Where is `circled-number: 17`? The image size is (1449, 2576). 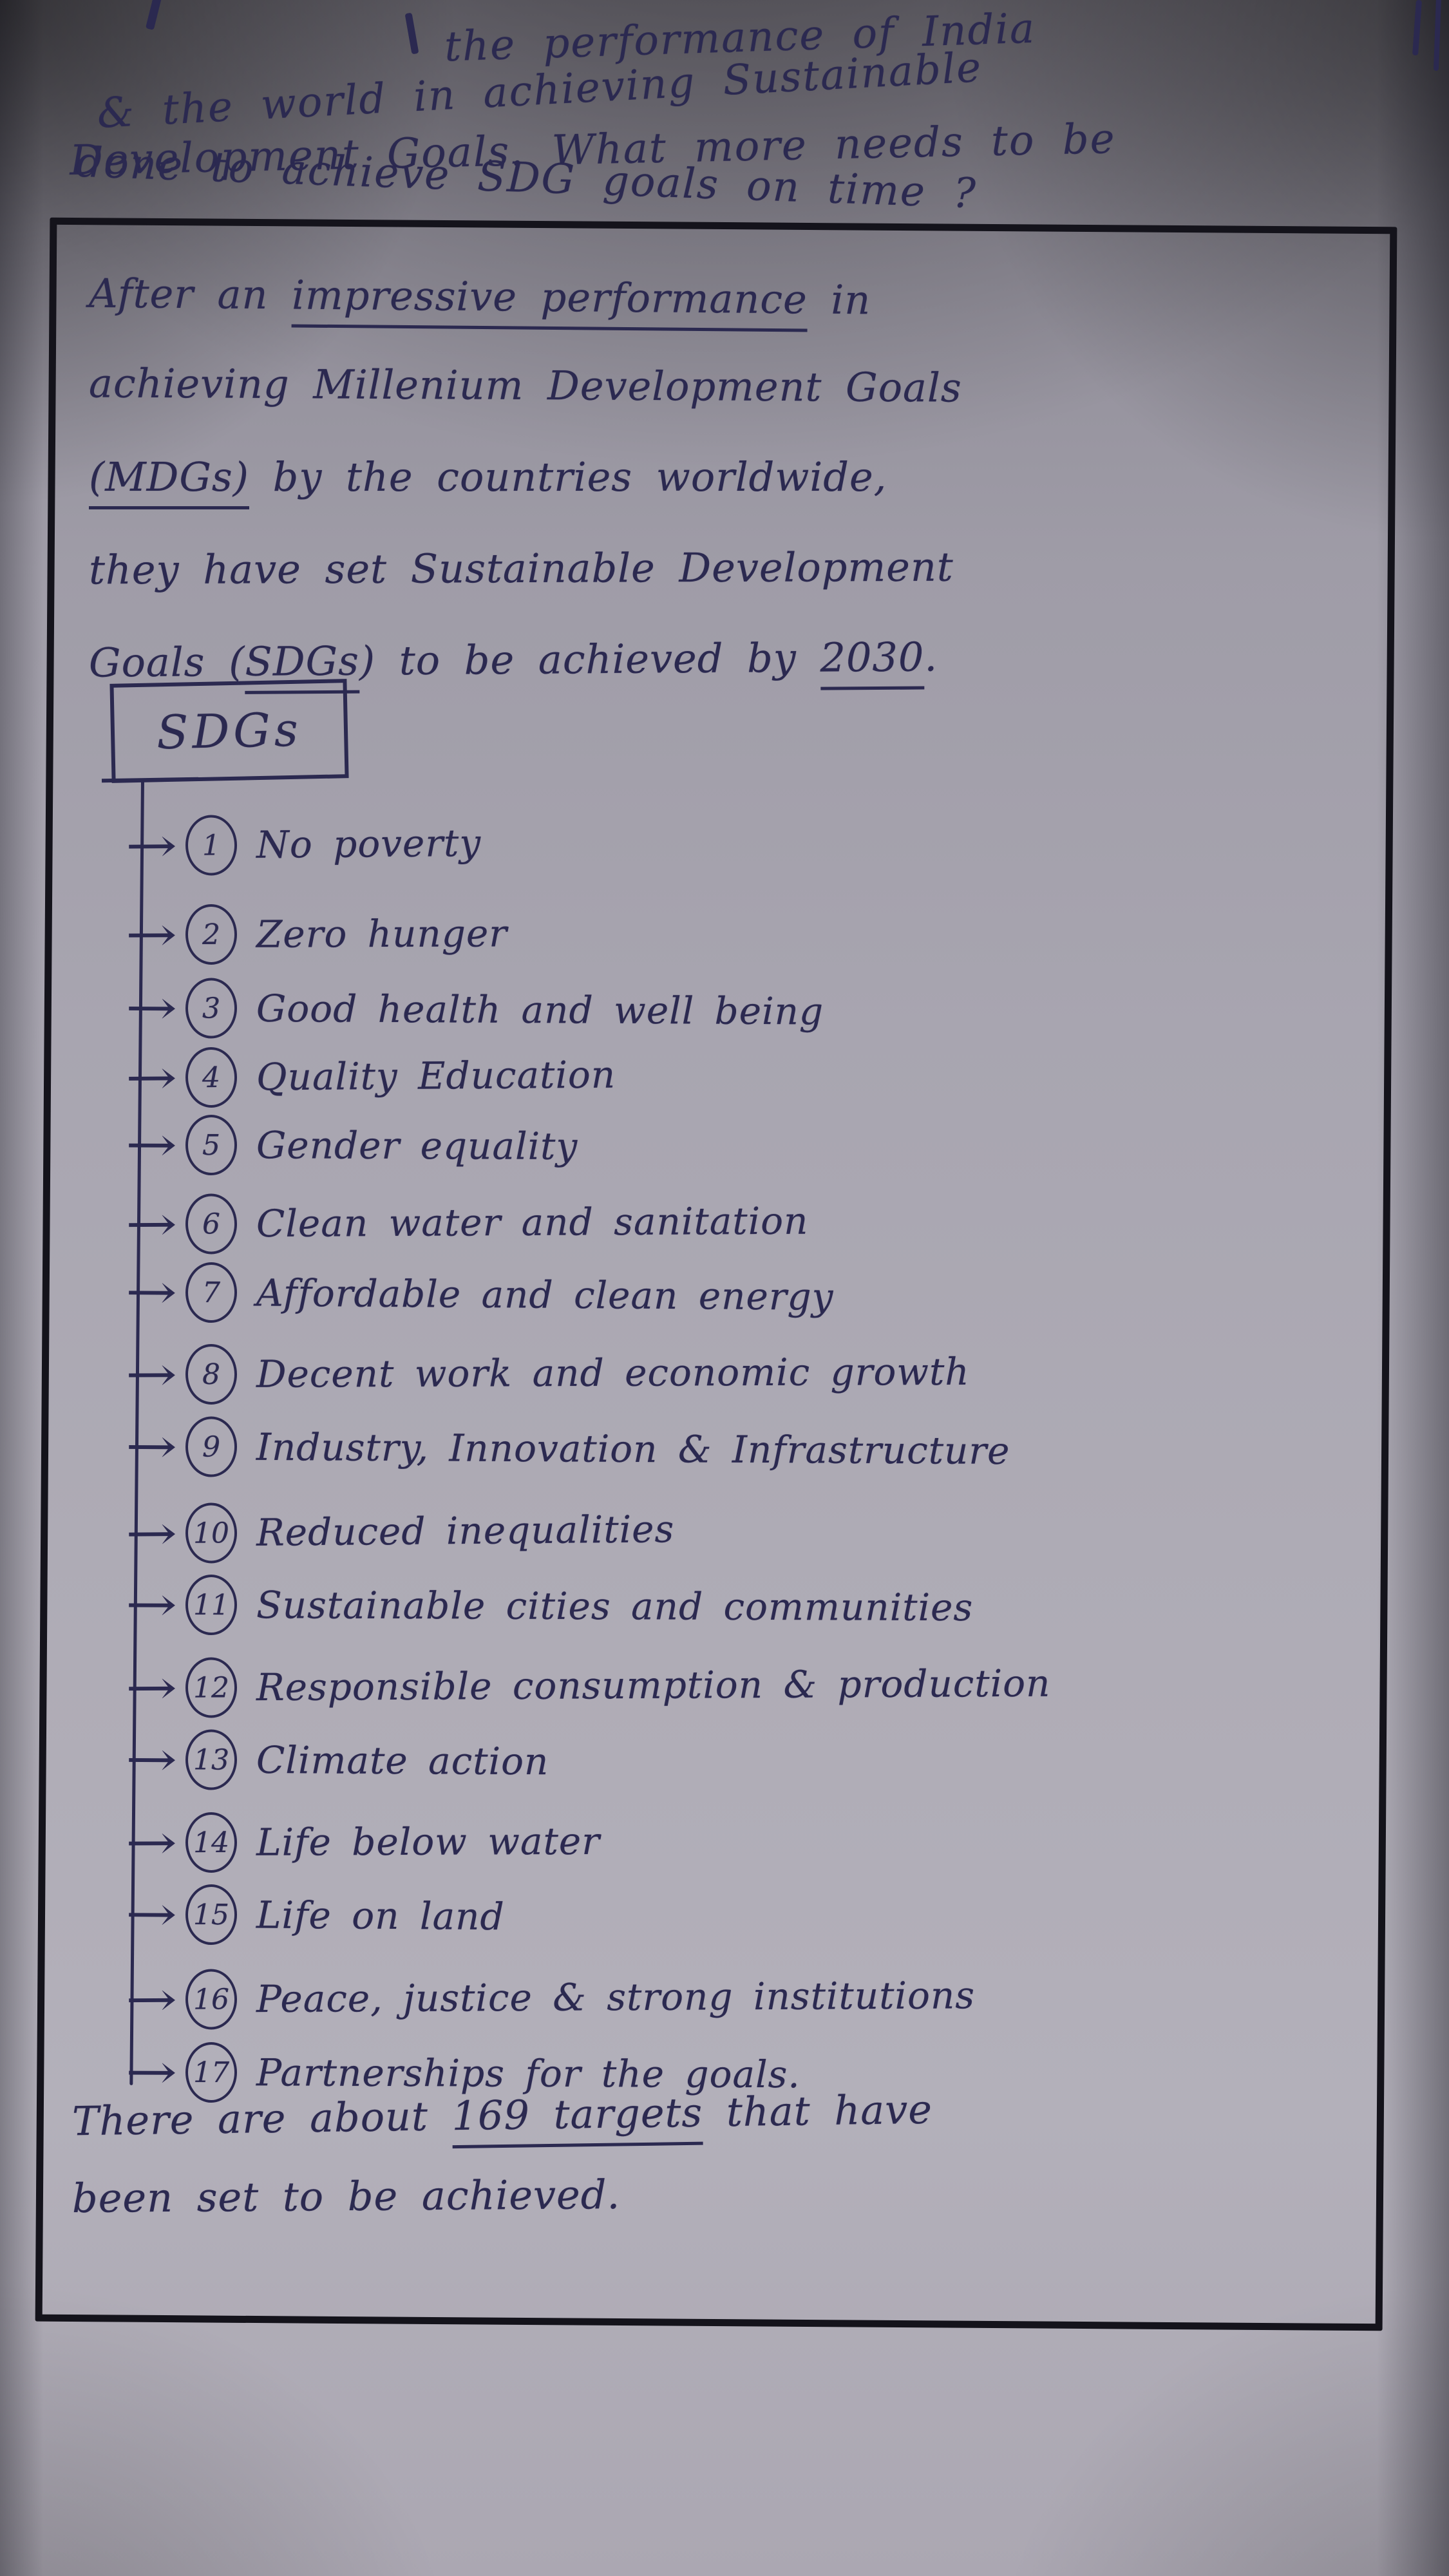
circled-number: 17 is located at coordinates (211, 2072).